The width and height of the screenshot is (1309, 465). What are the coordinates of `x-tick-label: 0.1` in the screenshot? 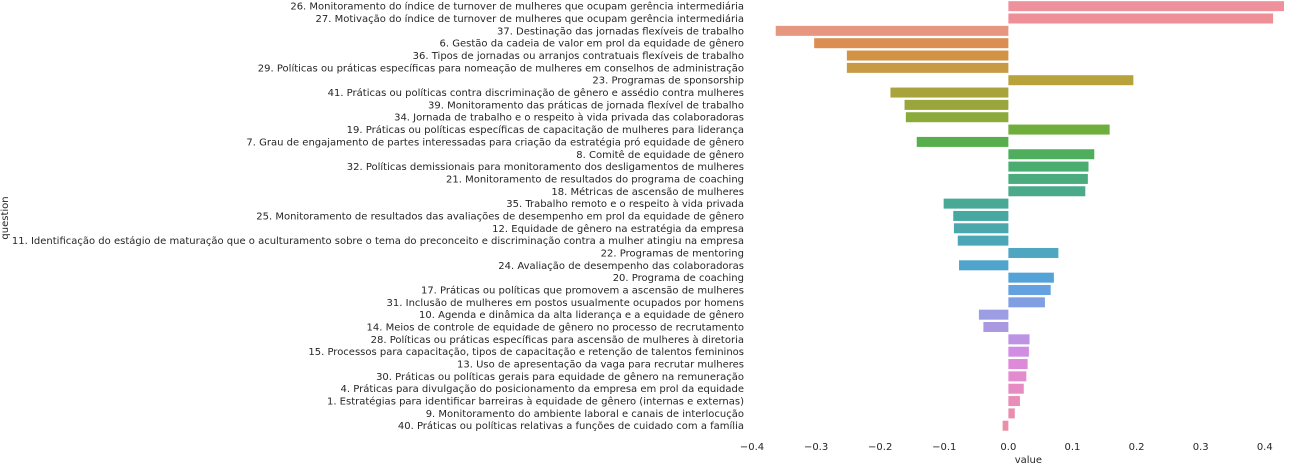 It's located at (1073, 447).